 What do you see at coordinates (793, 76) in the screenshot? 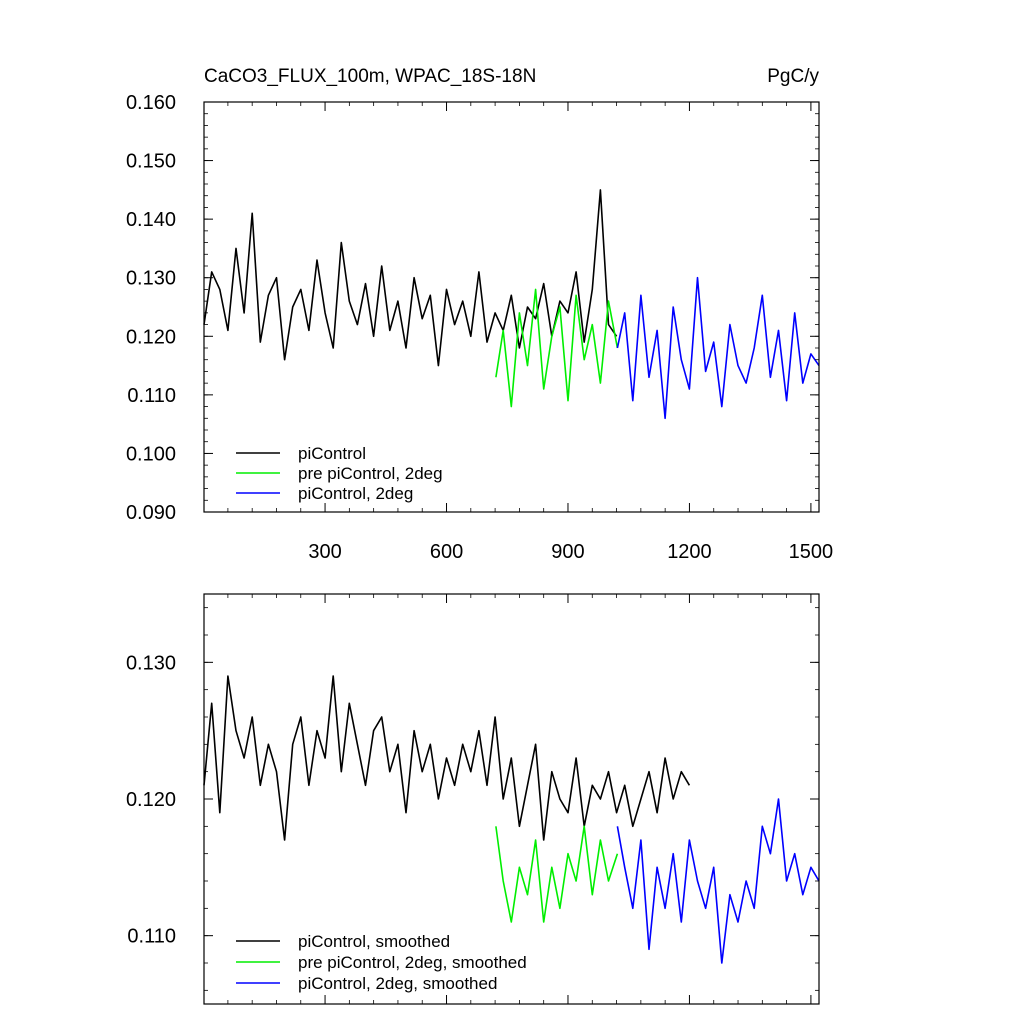
I see `panel-top-units: PgC/y` at bounding box center [793, 76].